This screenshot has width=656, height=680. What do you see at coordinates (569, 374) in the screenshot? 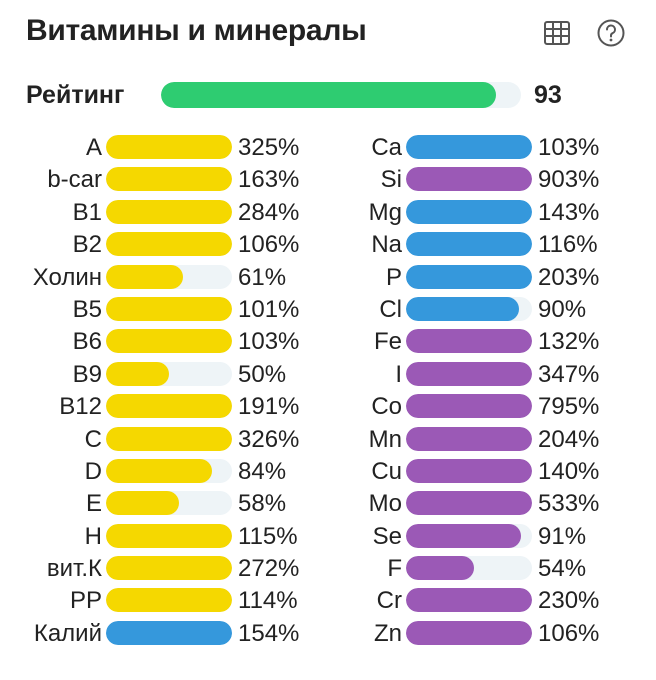
I see `nutrient-percent: 347%` at bounding box center [569, 374].